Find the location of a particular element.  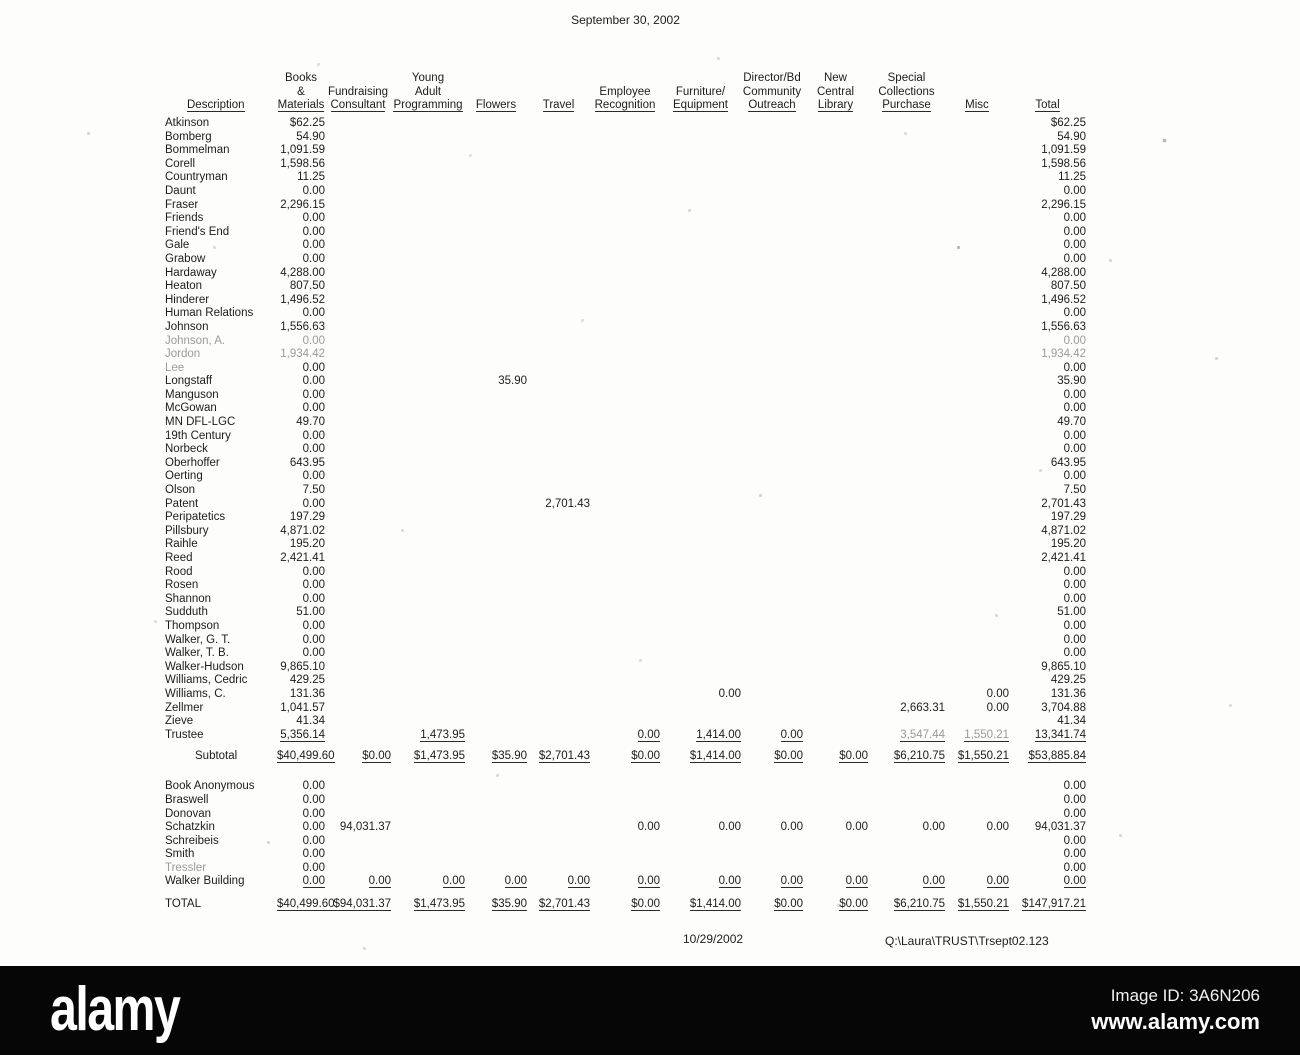

amount-value: 2,701.43 is located at coordinates (1063, 503).